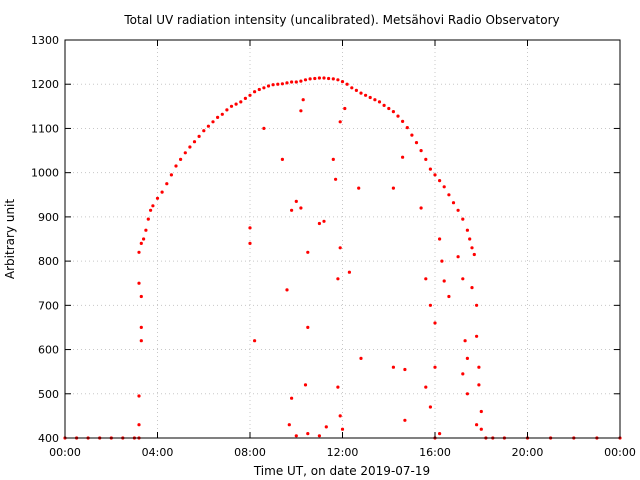 This screenshot has height=480, width=640. I want to click on y-tick-label: 900, so click(48, 217).